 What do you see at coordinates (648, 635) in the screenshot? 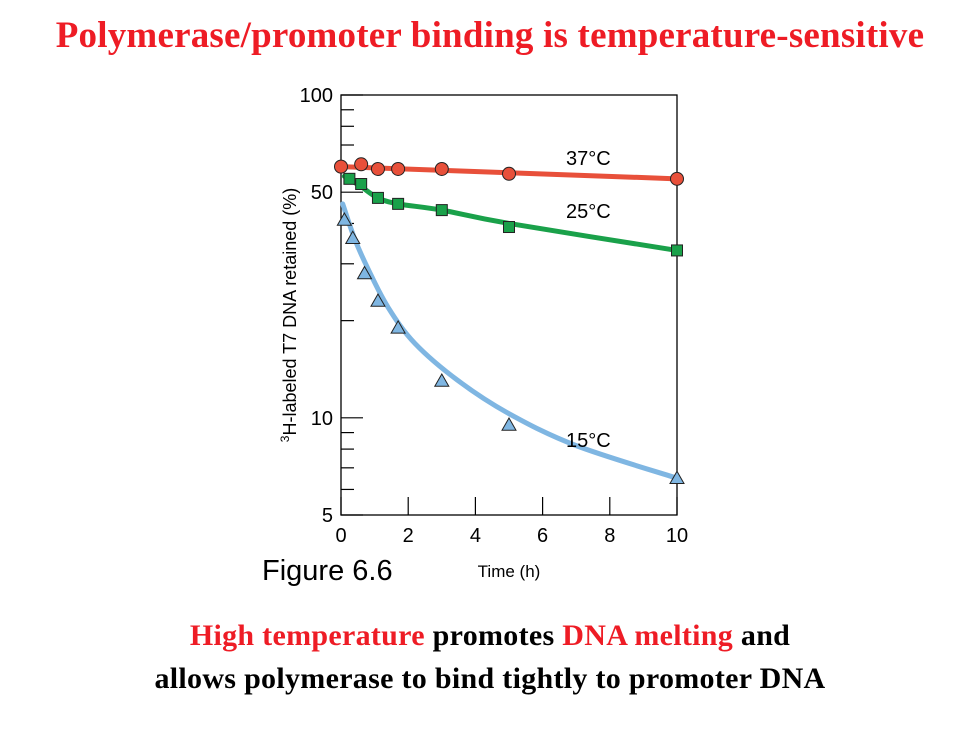
I see `caption-phrase: DNA melting` at bounding box center [648, 635].